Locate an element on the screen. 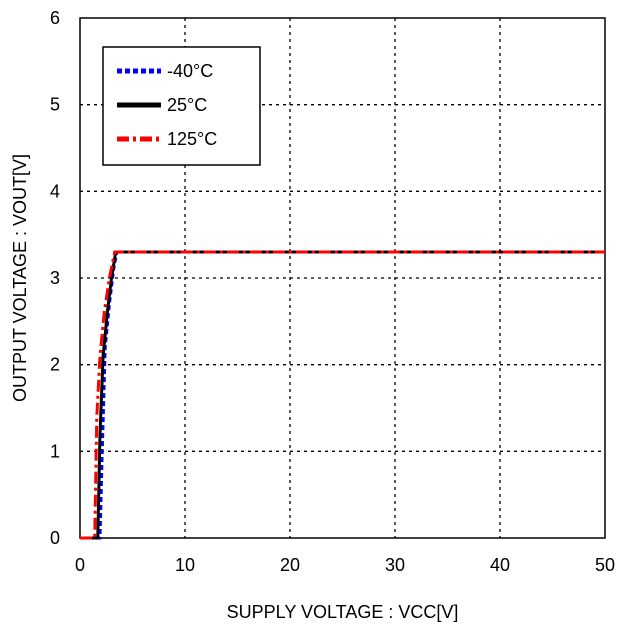  y-tick-label: 6 is located at coordinates (55, 18).